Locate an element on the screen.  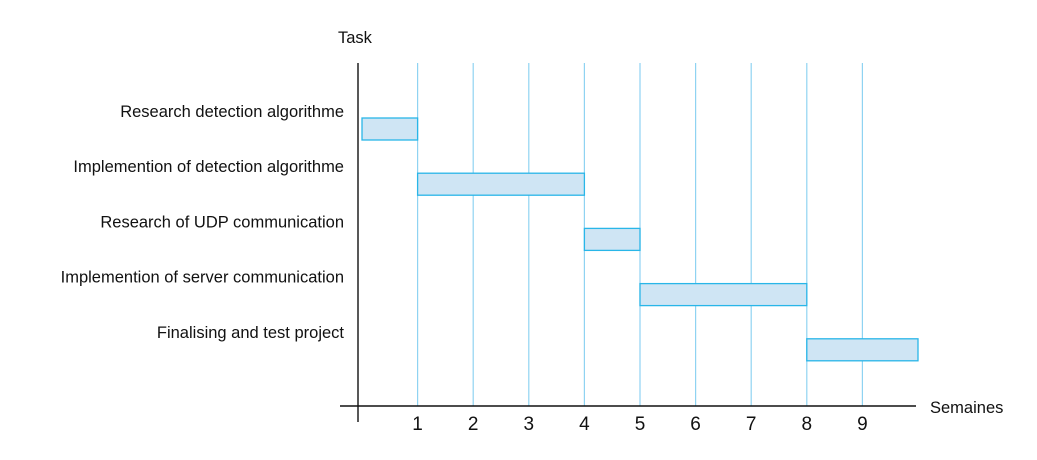
x-tick-labels: 1 2 3 4 5 6 7 8 9 is located at coordinates (639, 424).